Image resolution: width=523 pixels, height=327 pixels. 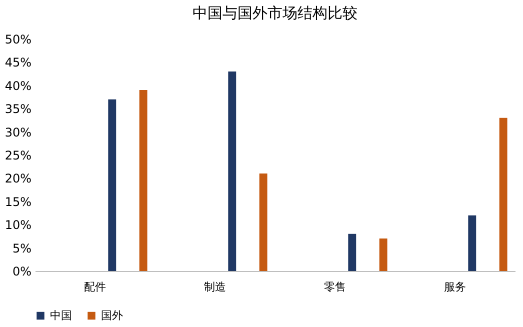 What do you see at coordinates (275, 13) in the screenshot?
I see `chart-title: 中国与国外市场结构比较` at bounding box center [275, 13].